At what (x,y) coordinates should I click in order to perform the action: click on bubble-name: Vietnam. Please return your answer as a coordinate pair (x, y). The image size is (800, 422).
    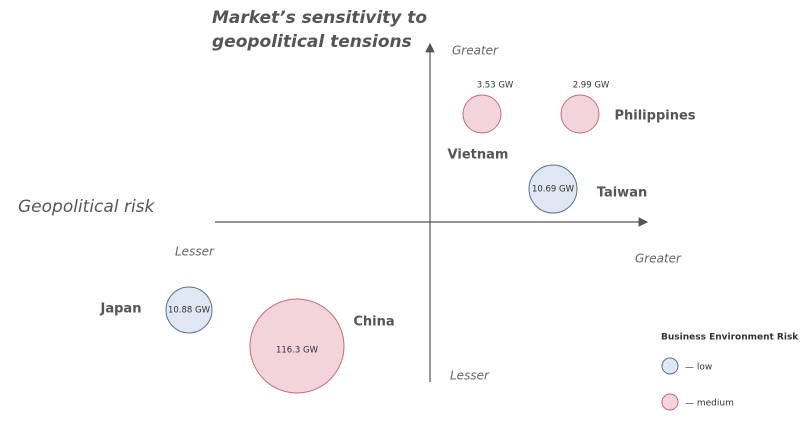
    Looking at the image, I should click on (478, 155).